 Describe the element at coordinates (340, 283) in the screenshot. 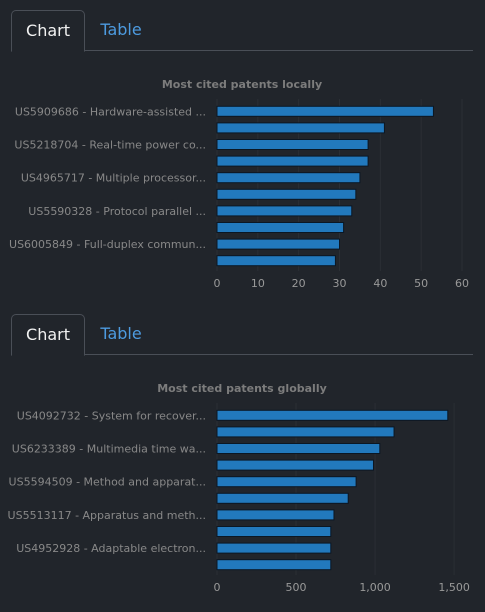

I see `x-tick-label: 30` at that location.